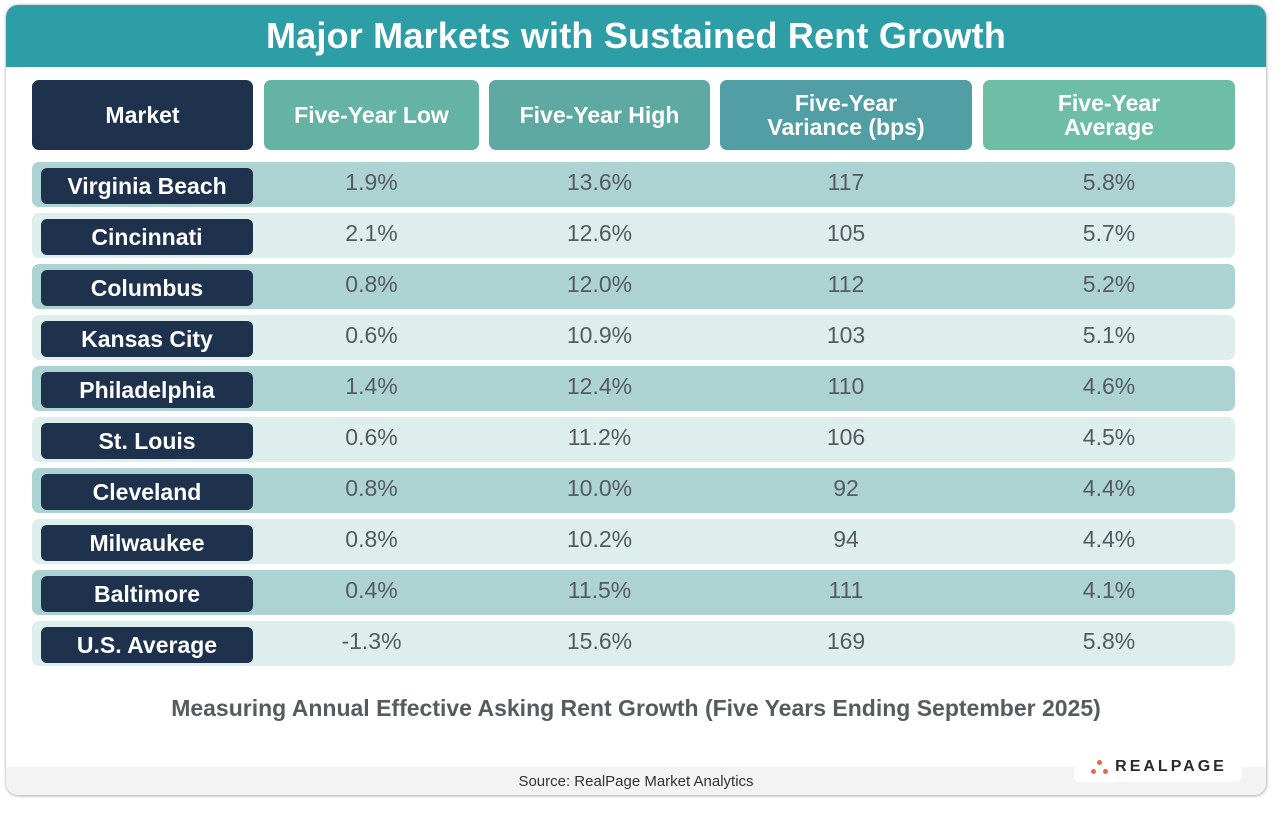 Image resolution: width=1280 pixels, height=813 pixels. I want to click on table-row: Kansas City 0.6% 10.9% 103 5.1%, so click(633, 337).